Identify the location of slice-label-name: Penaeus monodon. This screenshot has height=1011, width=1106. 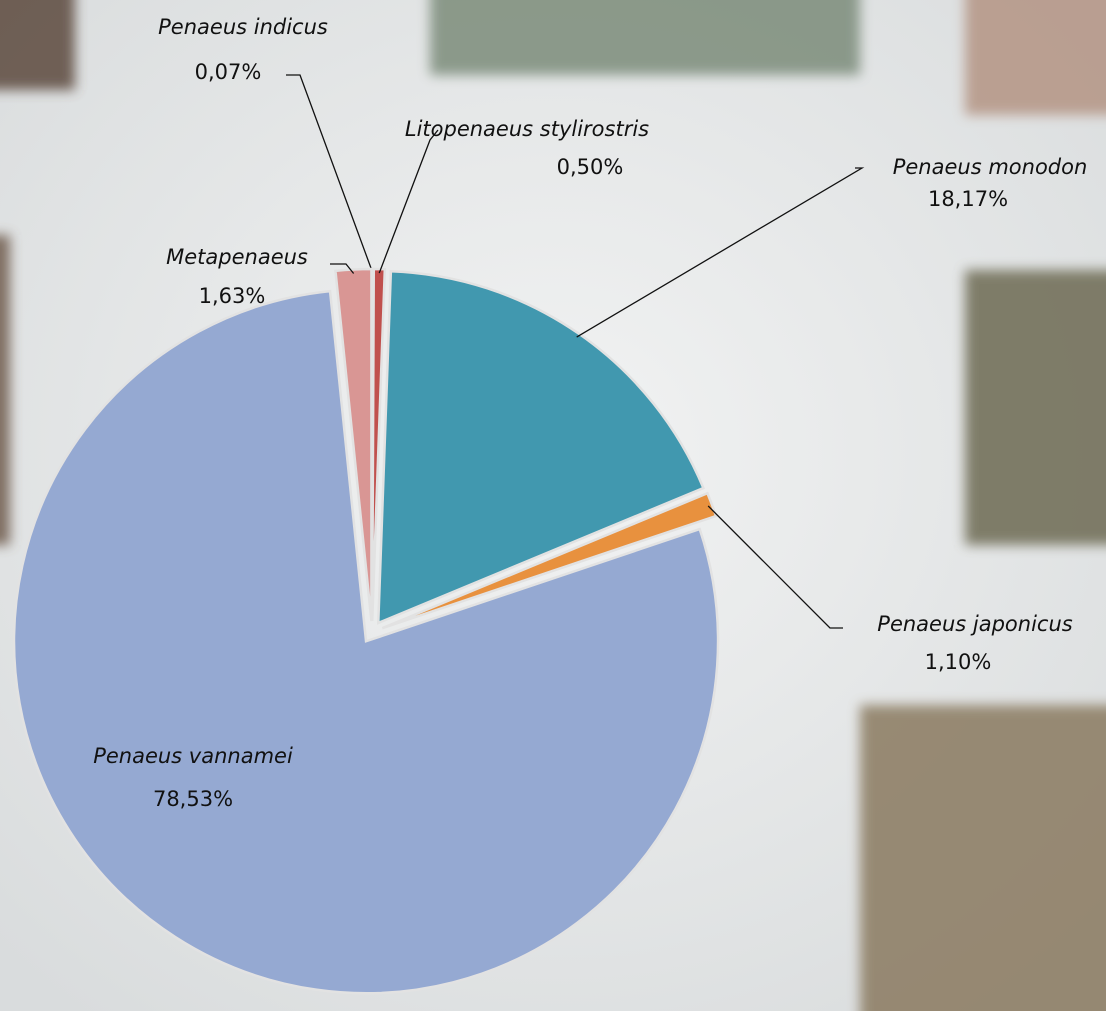
(990, 167).